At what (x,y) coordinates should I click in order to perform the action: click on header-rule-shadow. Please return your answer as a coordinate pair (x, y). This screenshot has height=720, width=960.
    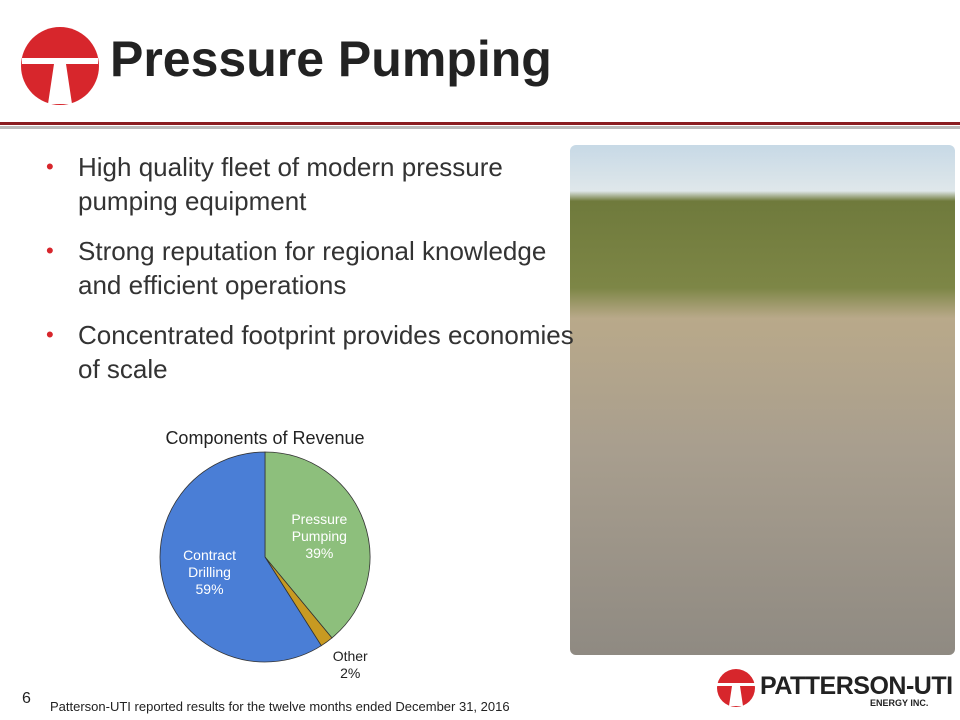
    Looking at the image, I should click on (480, 127).